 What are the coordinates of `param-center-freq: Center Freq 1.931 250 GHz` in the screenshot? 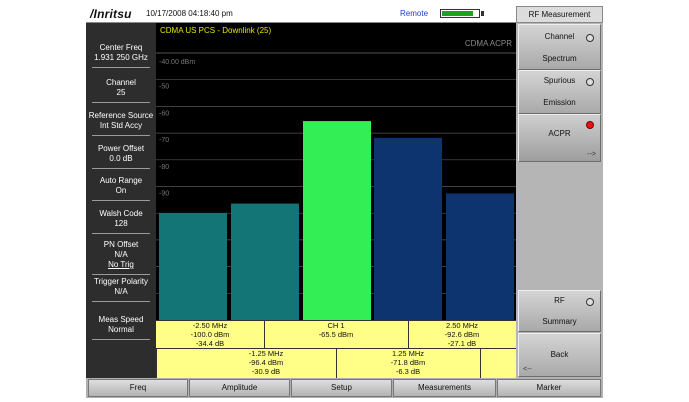 It's located at (121, 53).